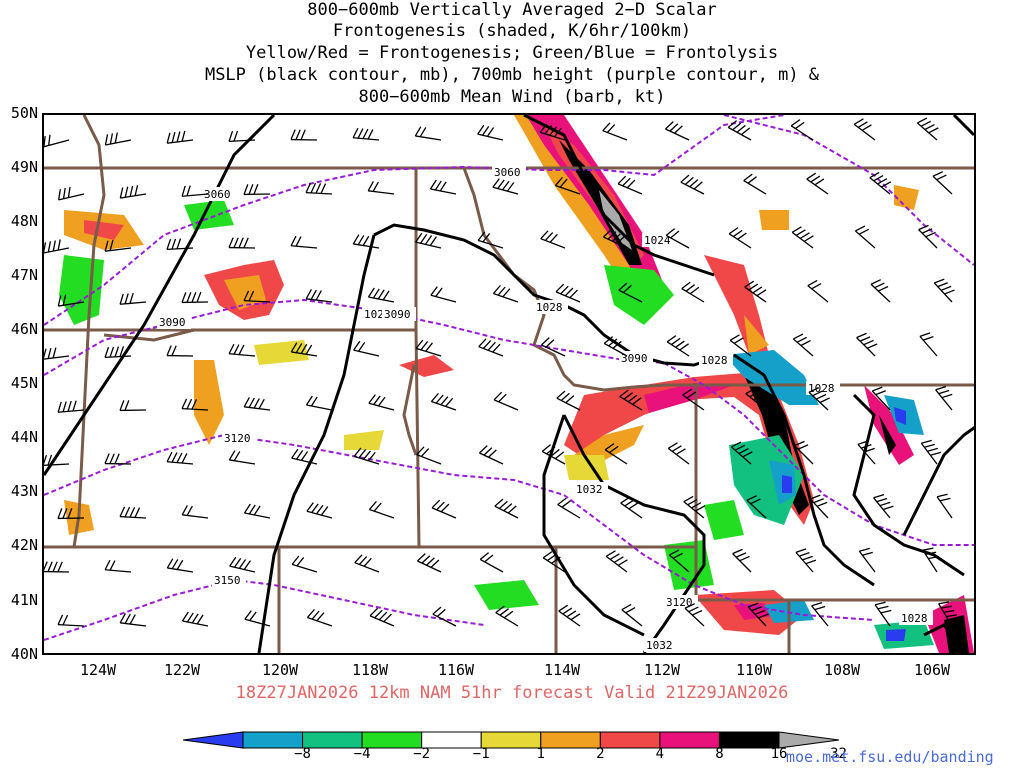 This screenshot has height=768, width=1024. Describe the element at coordinates (217, 194) in the screenshot. I see `height-label: 3060` at that location.